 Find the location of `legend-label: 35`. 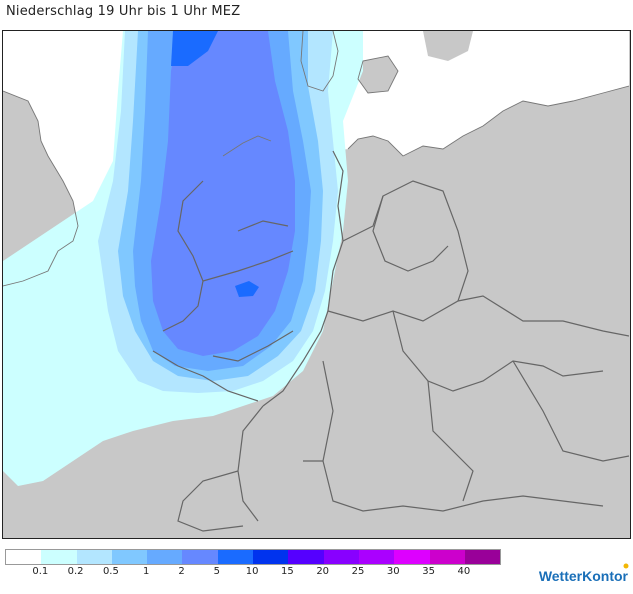

legend-label: 35 is located at coordinates (428, 571).